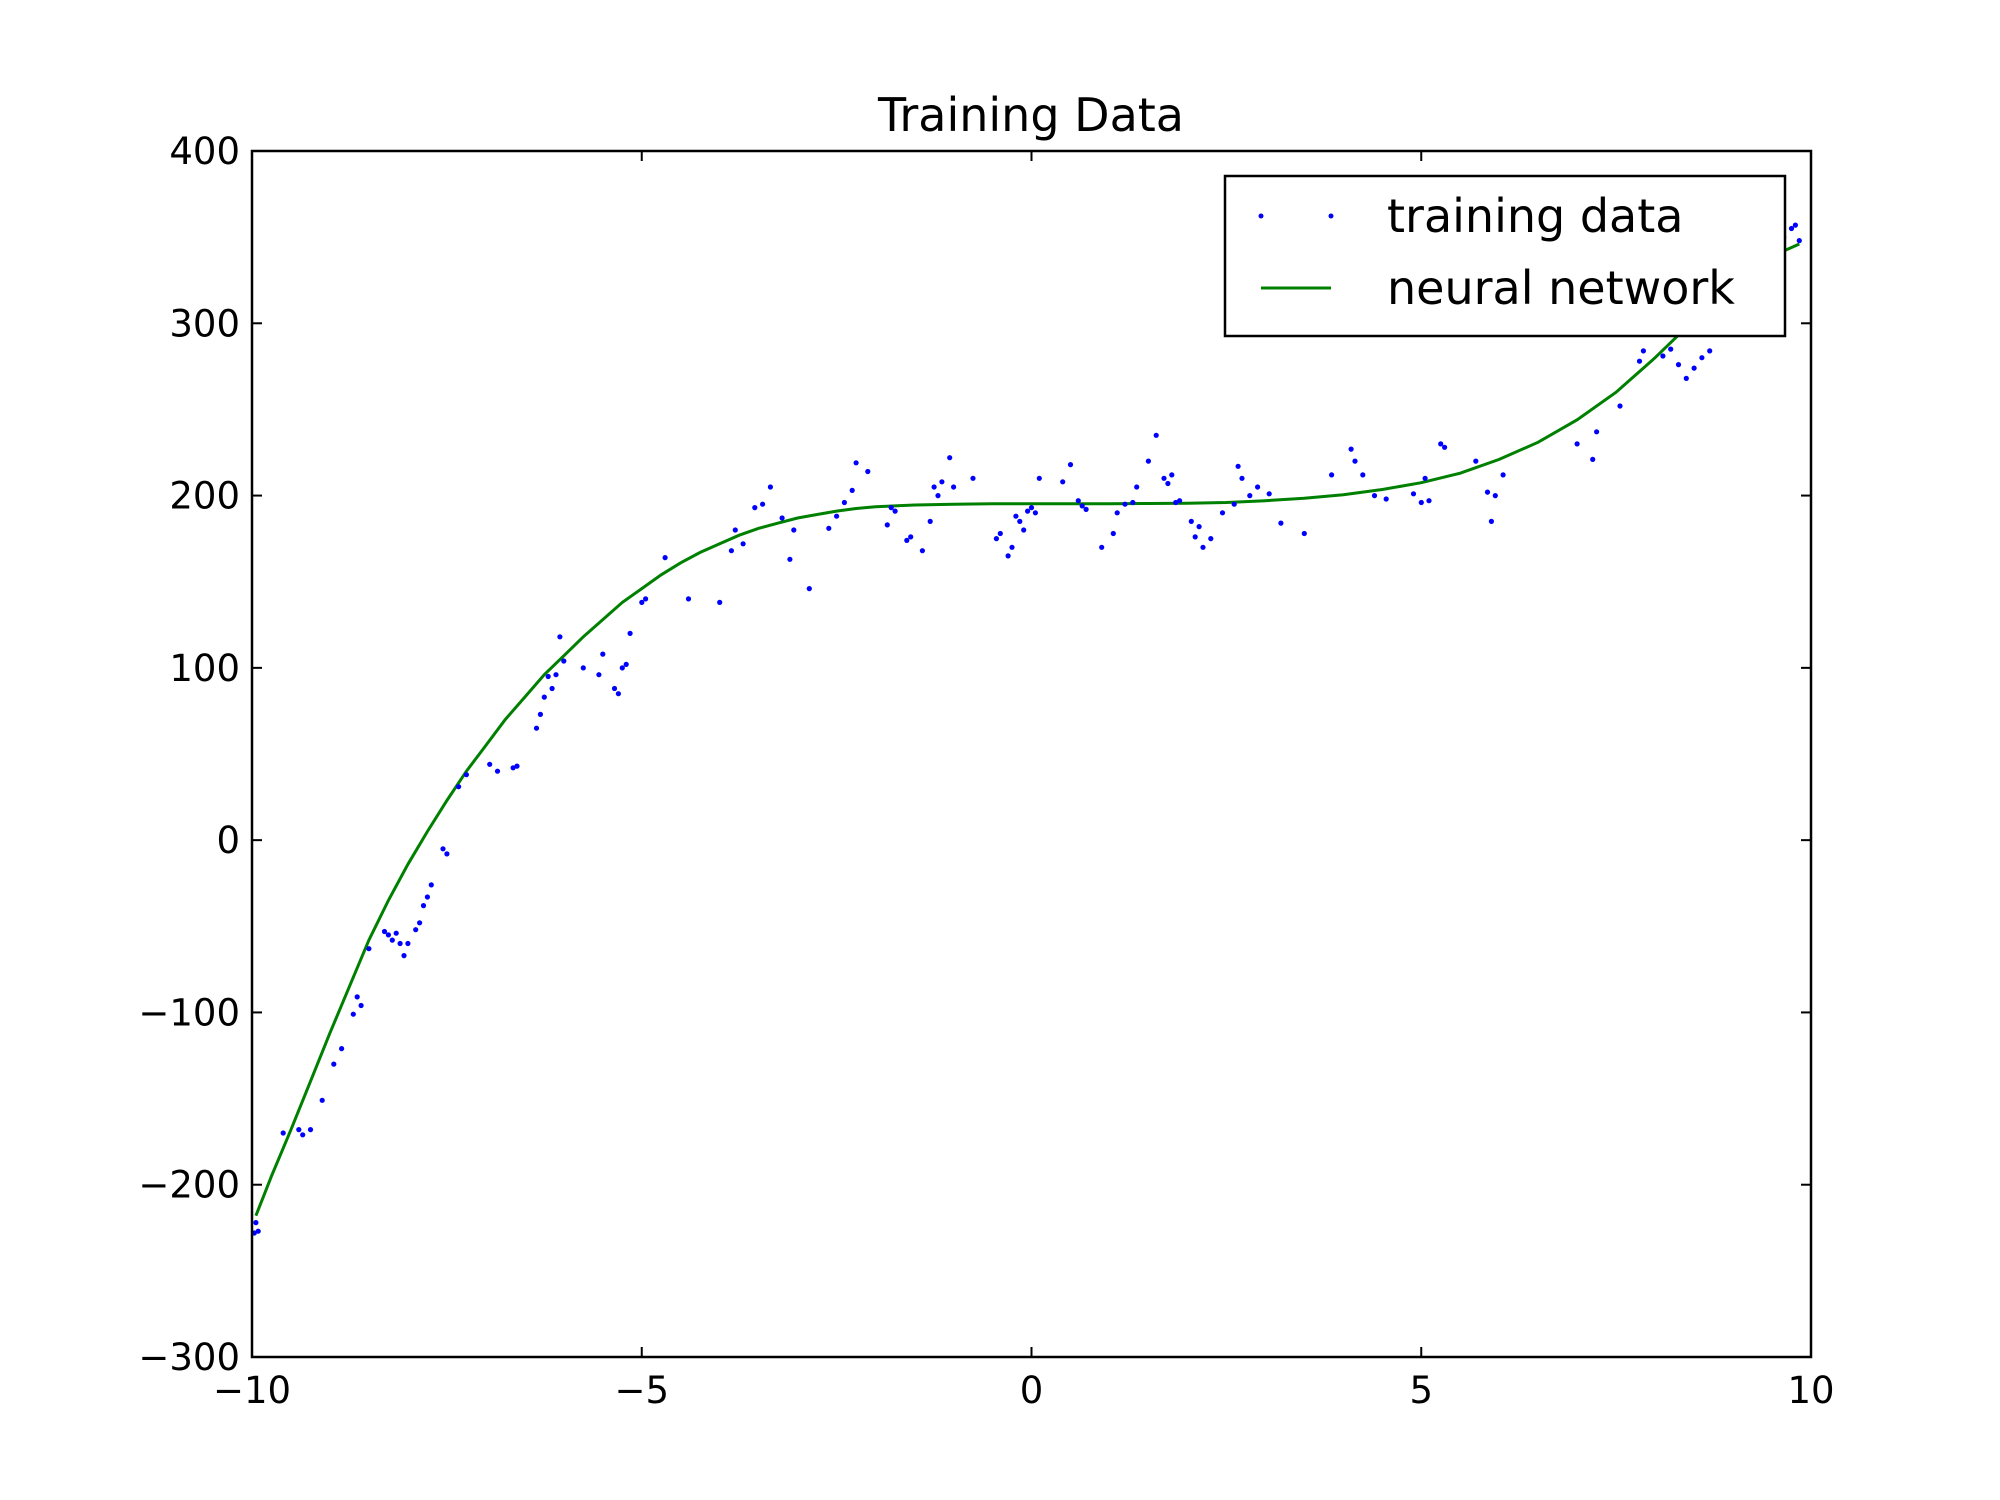  I want to click on y-tick-label: 400, so click(204, 151).